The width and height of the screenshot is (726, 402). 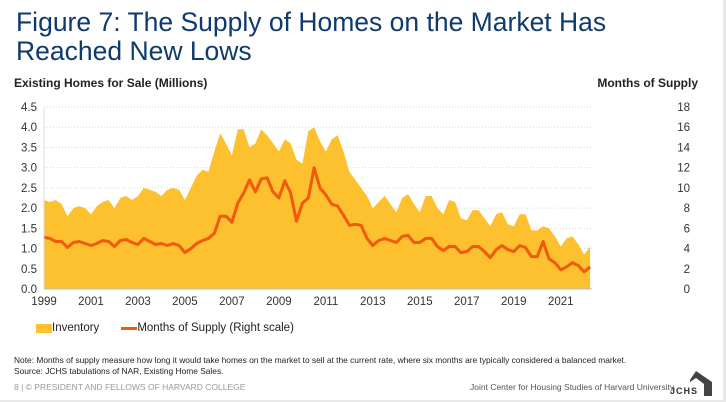 I want to click on logo-text: JCHS, so click(x=684, y=391).